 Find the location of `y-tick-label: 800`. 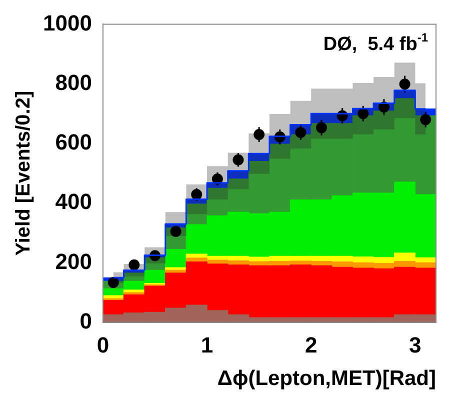

y-tick-label: 800 is located at coordinates (73, 82).